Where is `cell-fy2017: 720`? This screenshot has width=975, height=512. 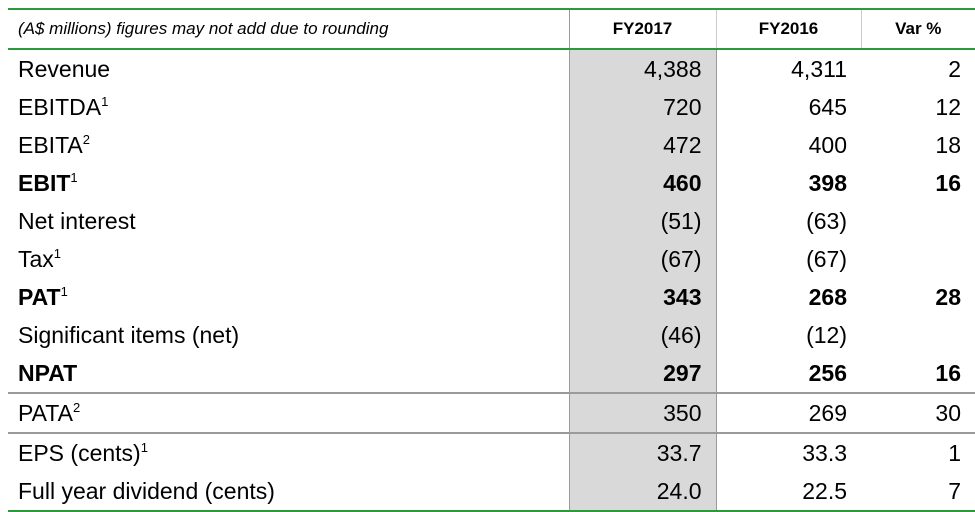 cell-fy2017: 720 is located at coordinates (642, 107).